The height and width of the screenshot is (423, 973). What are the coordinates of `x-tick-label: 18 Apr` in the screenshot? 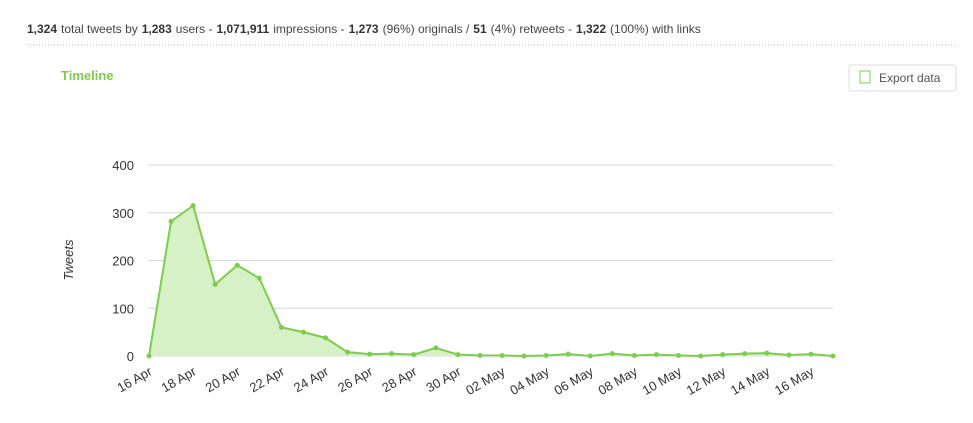 It's located at (179, 379).